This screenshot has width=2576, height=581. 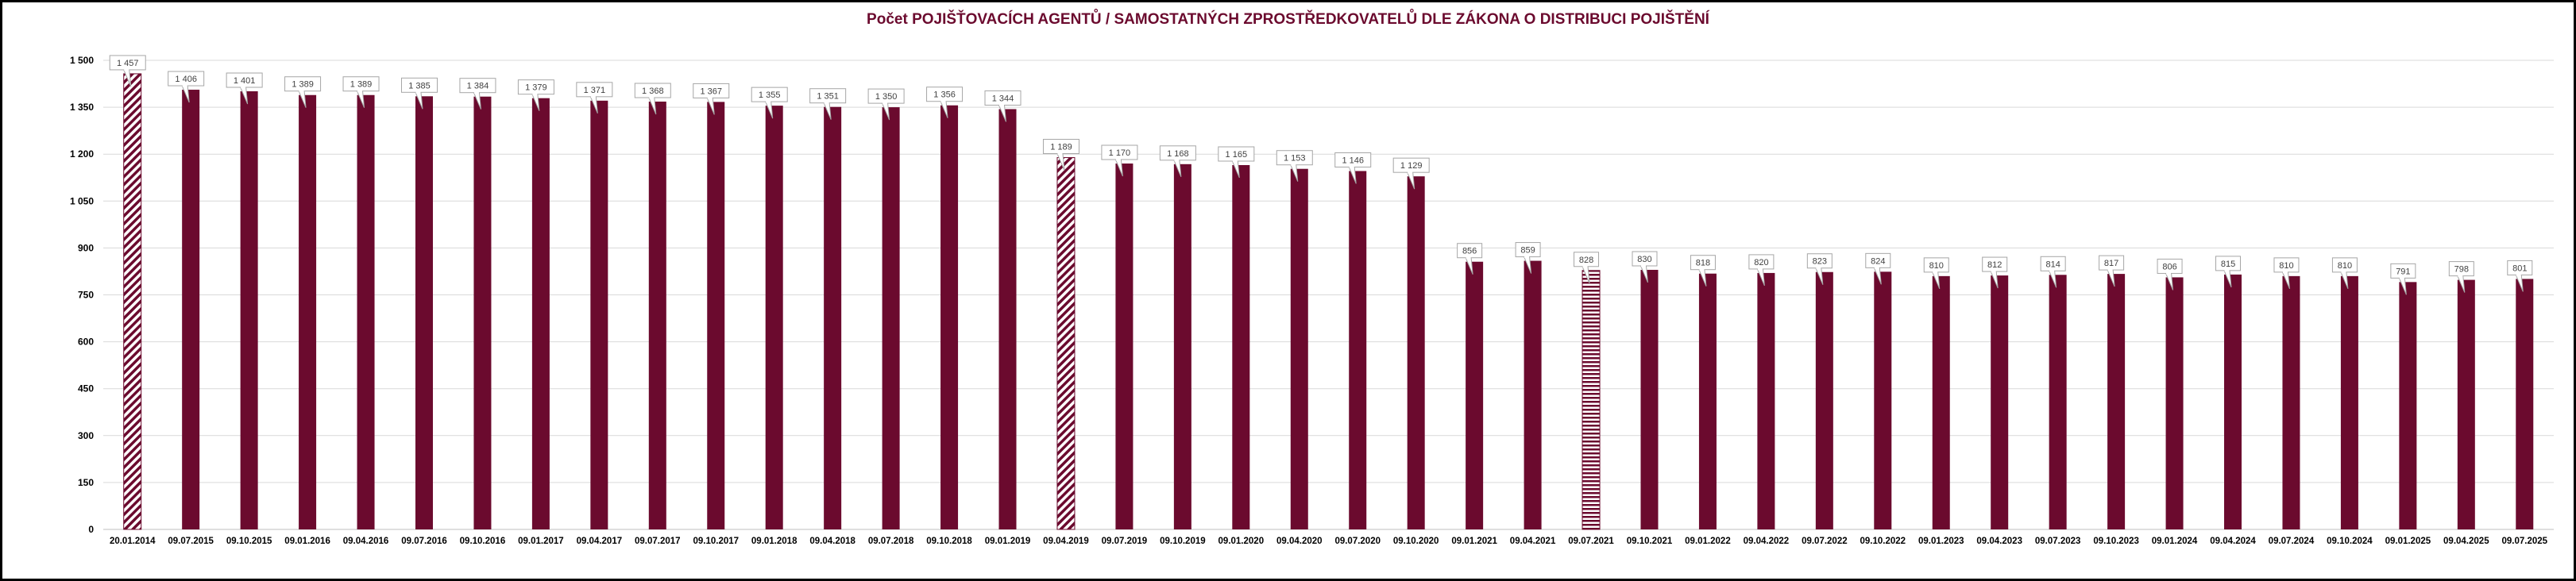 What do you see at coordinates (1703, 263) in the screenshot?
I see `data-label-text: 818` at bounding box center [1703, 263].